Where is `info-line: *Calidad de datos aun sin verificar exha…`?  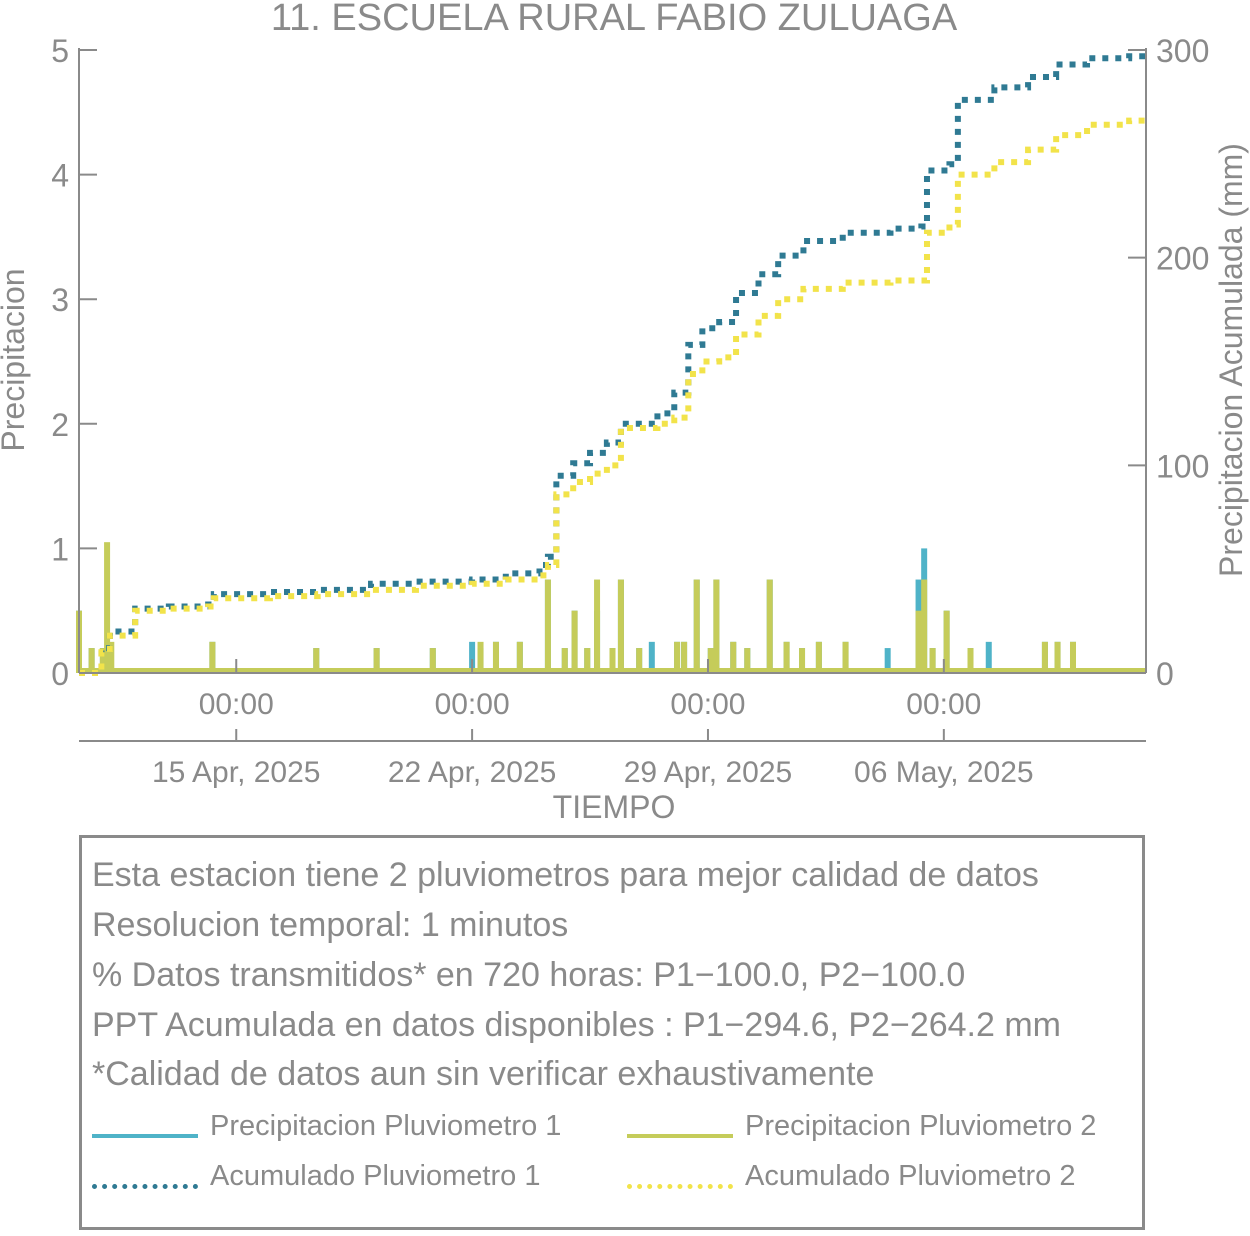 info-line: *Calidad de datos aun sin verificar exha… is located at coordinates (483, 1074).